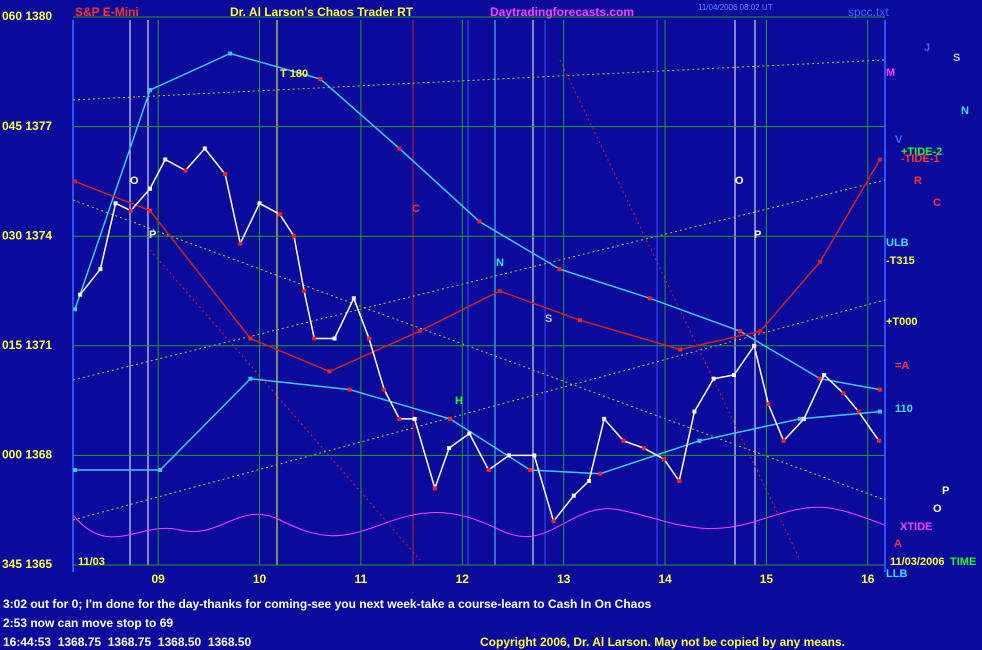 The image size is (982, 650). I want to click on x-tick-label: 13, so click(564, 579).